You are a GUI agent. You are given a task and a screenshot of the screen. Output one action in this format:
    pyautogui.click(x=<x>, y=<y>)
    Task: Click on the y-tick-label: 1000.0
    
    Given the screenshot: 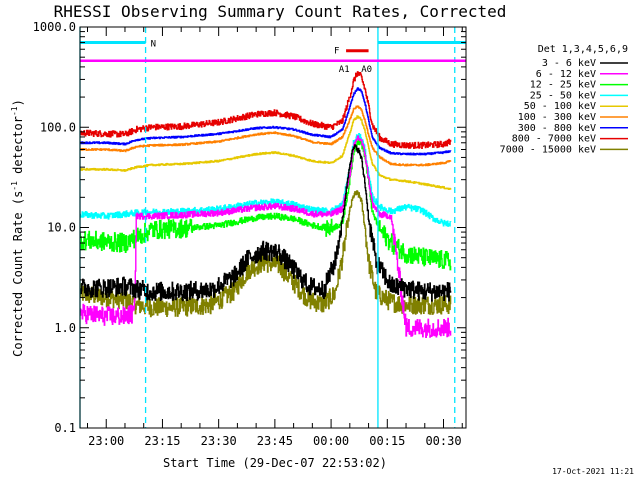 What is the action you would take?
    pyautogui.click(x=54, y=27)
    